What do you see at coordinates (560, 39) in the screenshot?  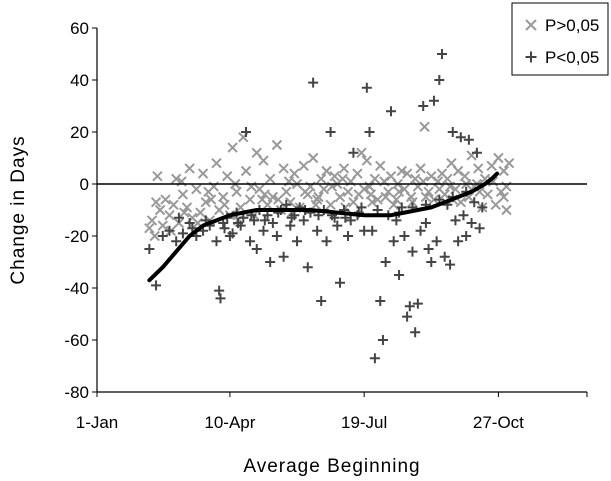 I see `legend-box` at bounding box center [560, 39].